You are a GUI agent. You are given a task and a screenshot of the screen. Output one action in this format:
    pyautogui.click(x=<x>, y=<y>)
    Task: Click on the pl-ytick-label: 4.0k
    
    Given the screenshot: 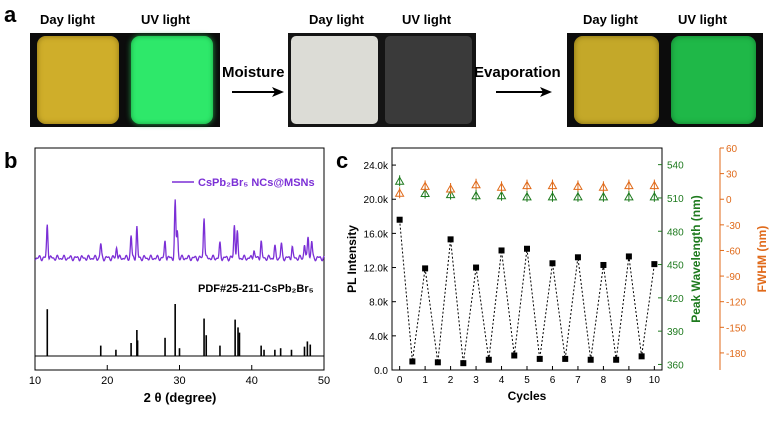 What is the action you would take?
    pyautogui.click(x=379, y=337)
    